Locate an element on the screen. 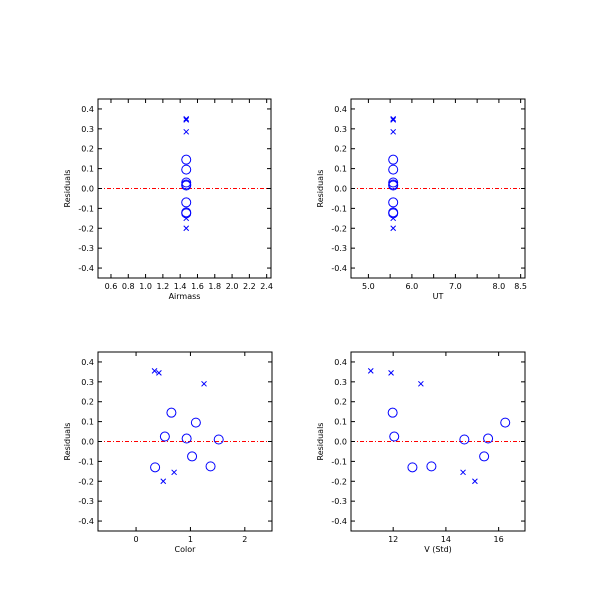 The width and height of the screenshot is (608, 608). x-tick-label: 0 is located at coordinates (136, 539).